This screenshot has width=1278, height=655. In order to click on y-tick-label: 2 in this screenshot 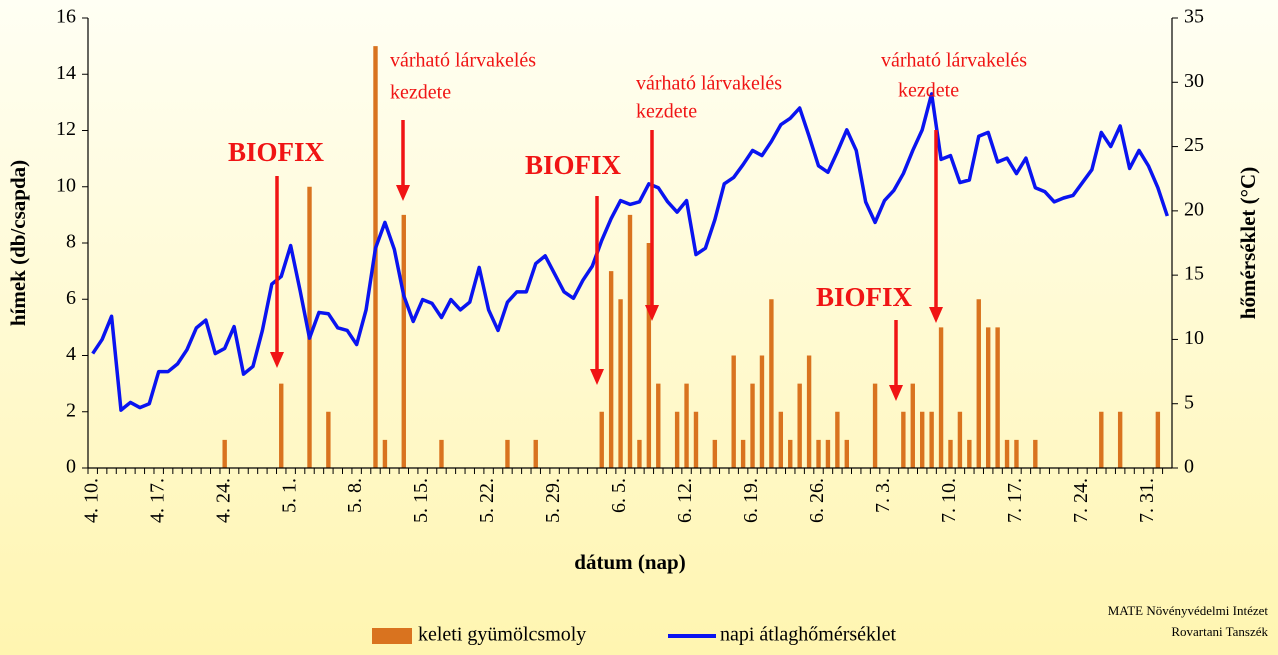, I will do `click(71, 410)`.